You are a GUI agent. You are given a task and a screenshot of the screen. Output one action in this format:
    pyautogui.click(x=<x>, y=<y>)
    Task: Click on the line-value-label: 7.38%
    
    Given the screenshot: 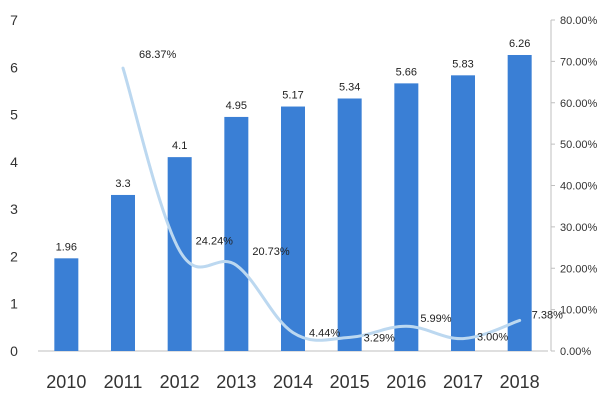 What is the action you would take?
    pyautogui.click(x=547, y=315)
    